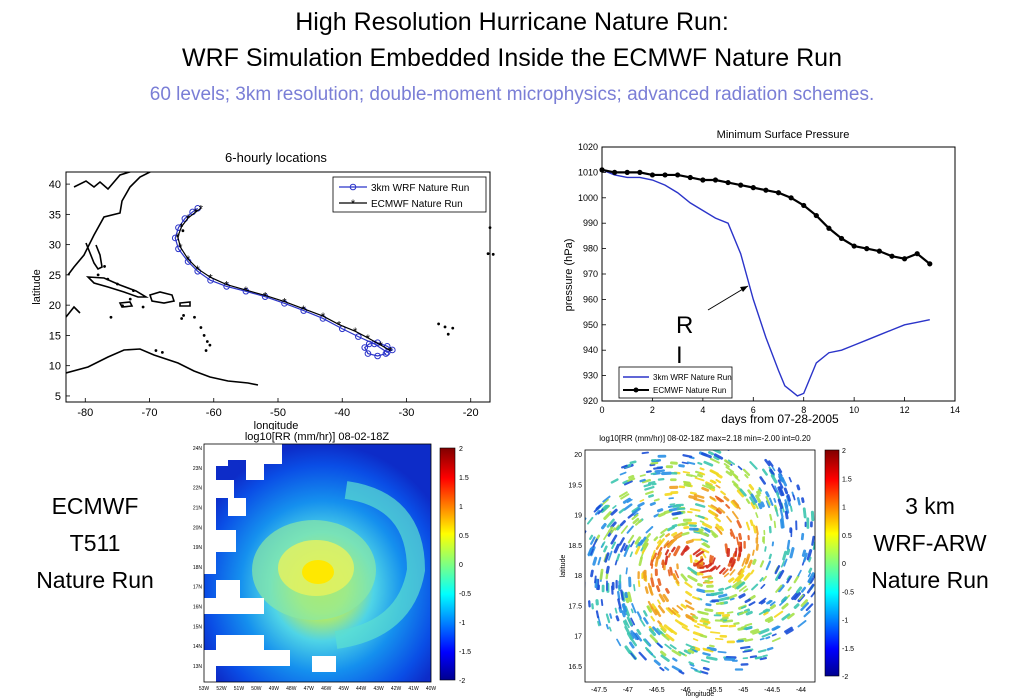  Describe the element at coordinates (55, 215) in the screenshot. I see `y-tick-label: 35` at that location.